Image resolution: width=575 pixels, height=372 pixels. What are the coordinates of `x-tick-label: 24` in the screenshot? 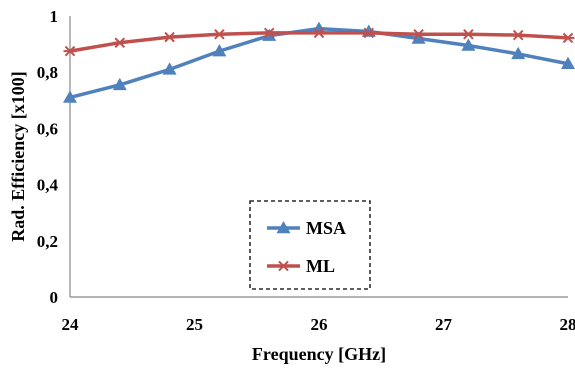 It's located at (71, 324).